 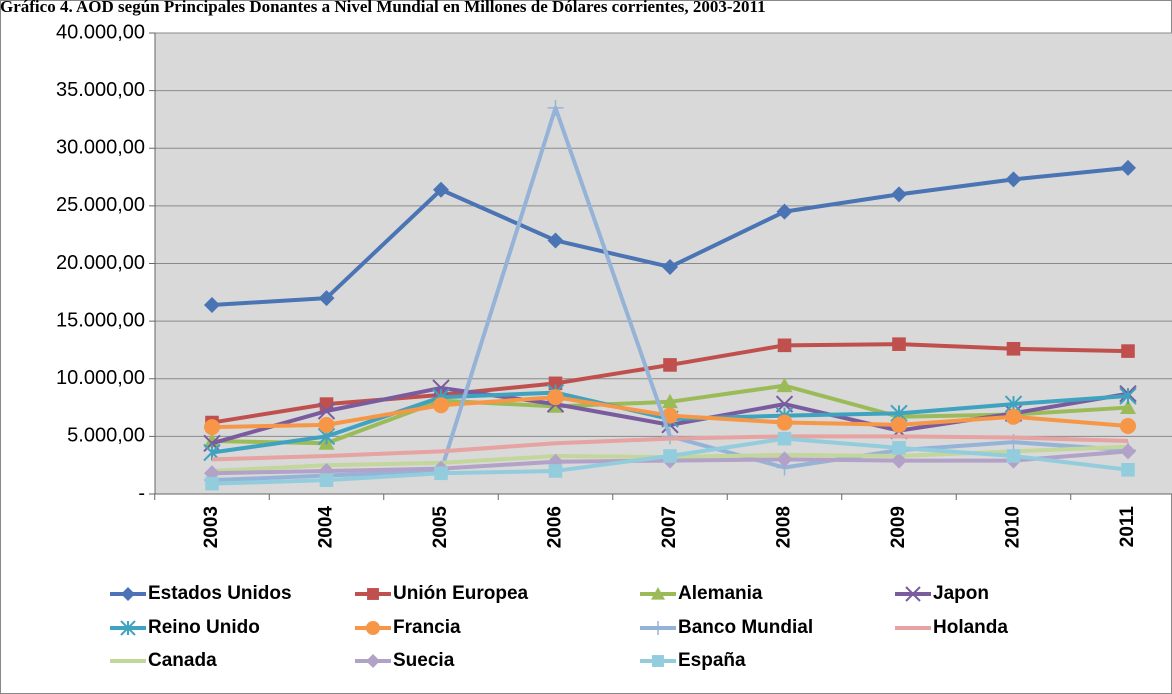 I want to click on series-line, so click(x=670, y=448).